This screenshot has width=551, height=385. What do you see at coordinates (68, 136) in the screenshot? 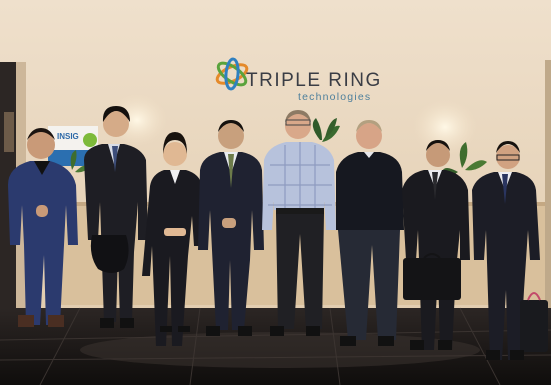
I see `poster-text: INSIG` at bounding box center [68, 136].